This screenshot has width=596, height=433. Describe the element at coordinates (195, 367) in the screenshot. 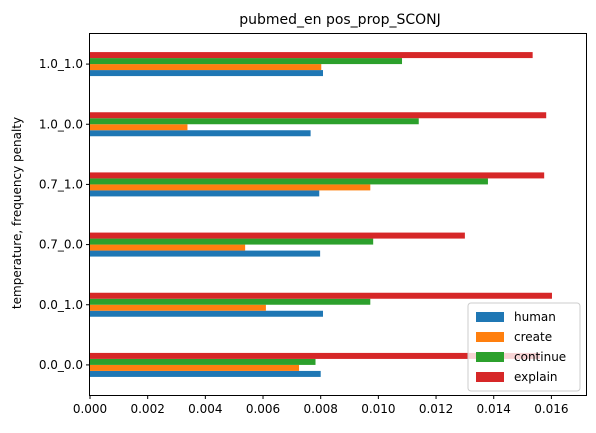

I see `bar-create-0.0_0.0` at that location.